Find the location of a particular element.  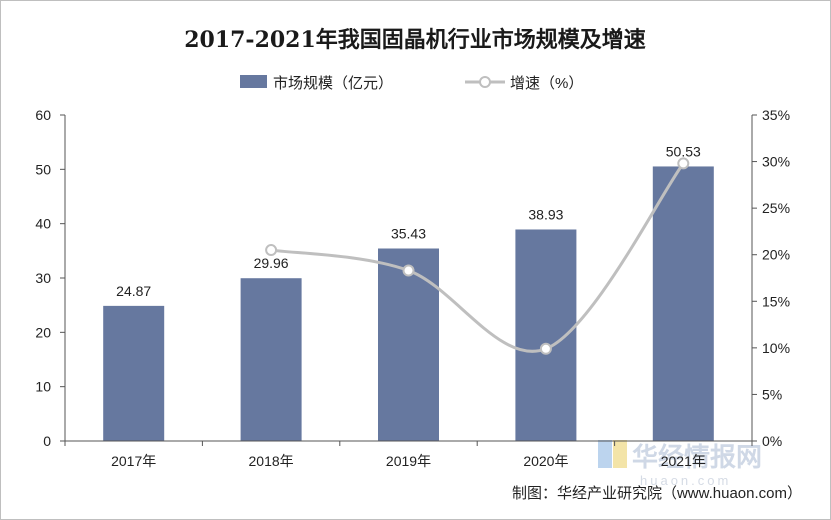

y-right-tick-label-1: 5% is located at coordinates (772, 394).